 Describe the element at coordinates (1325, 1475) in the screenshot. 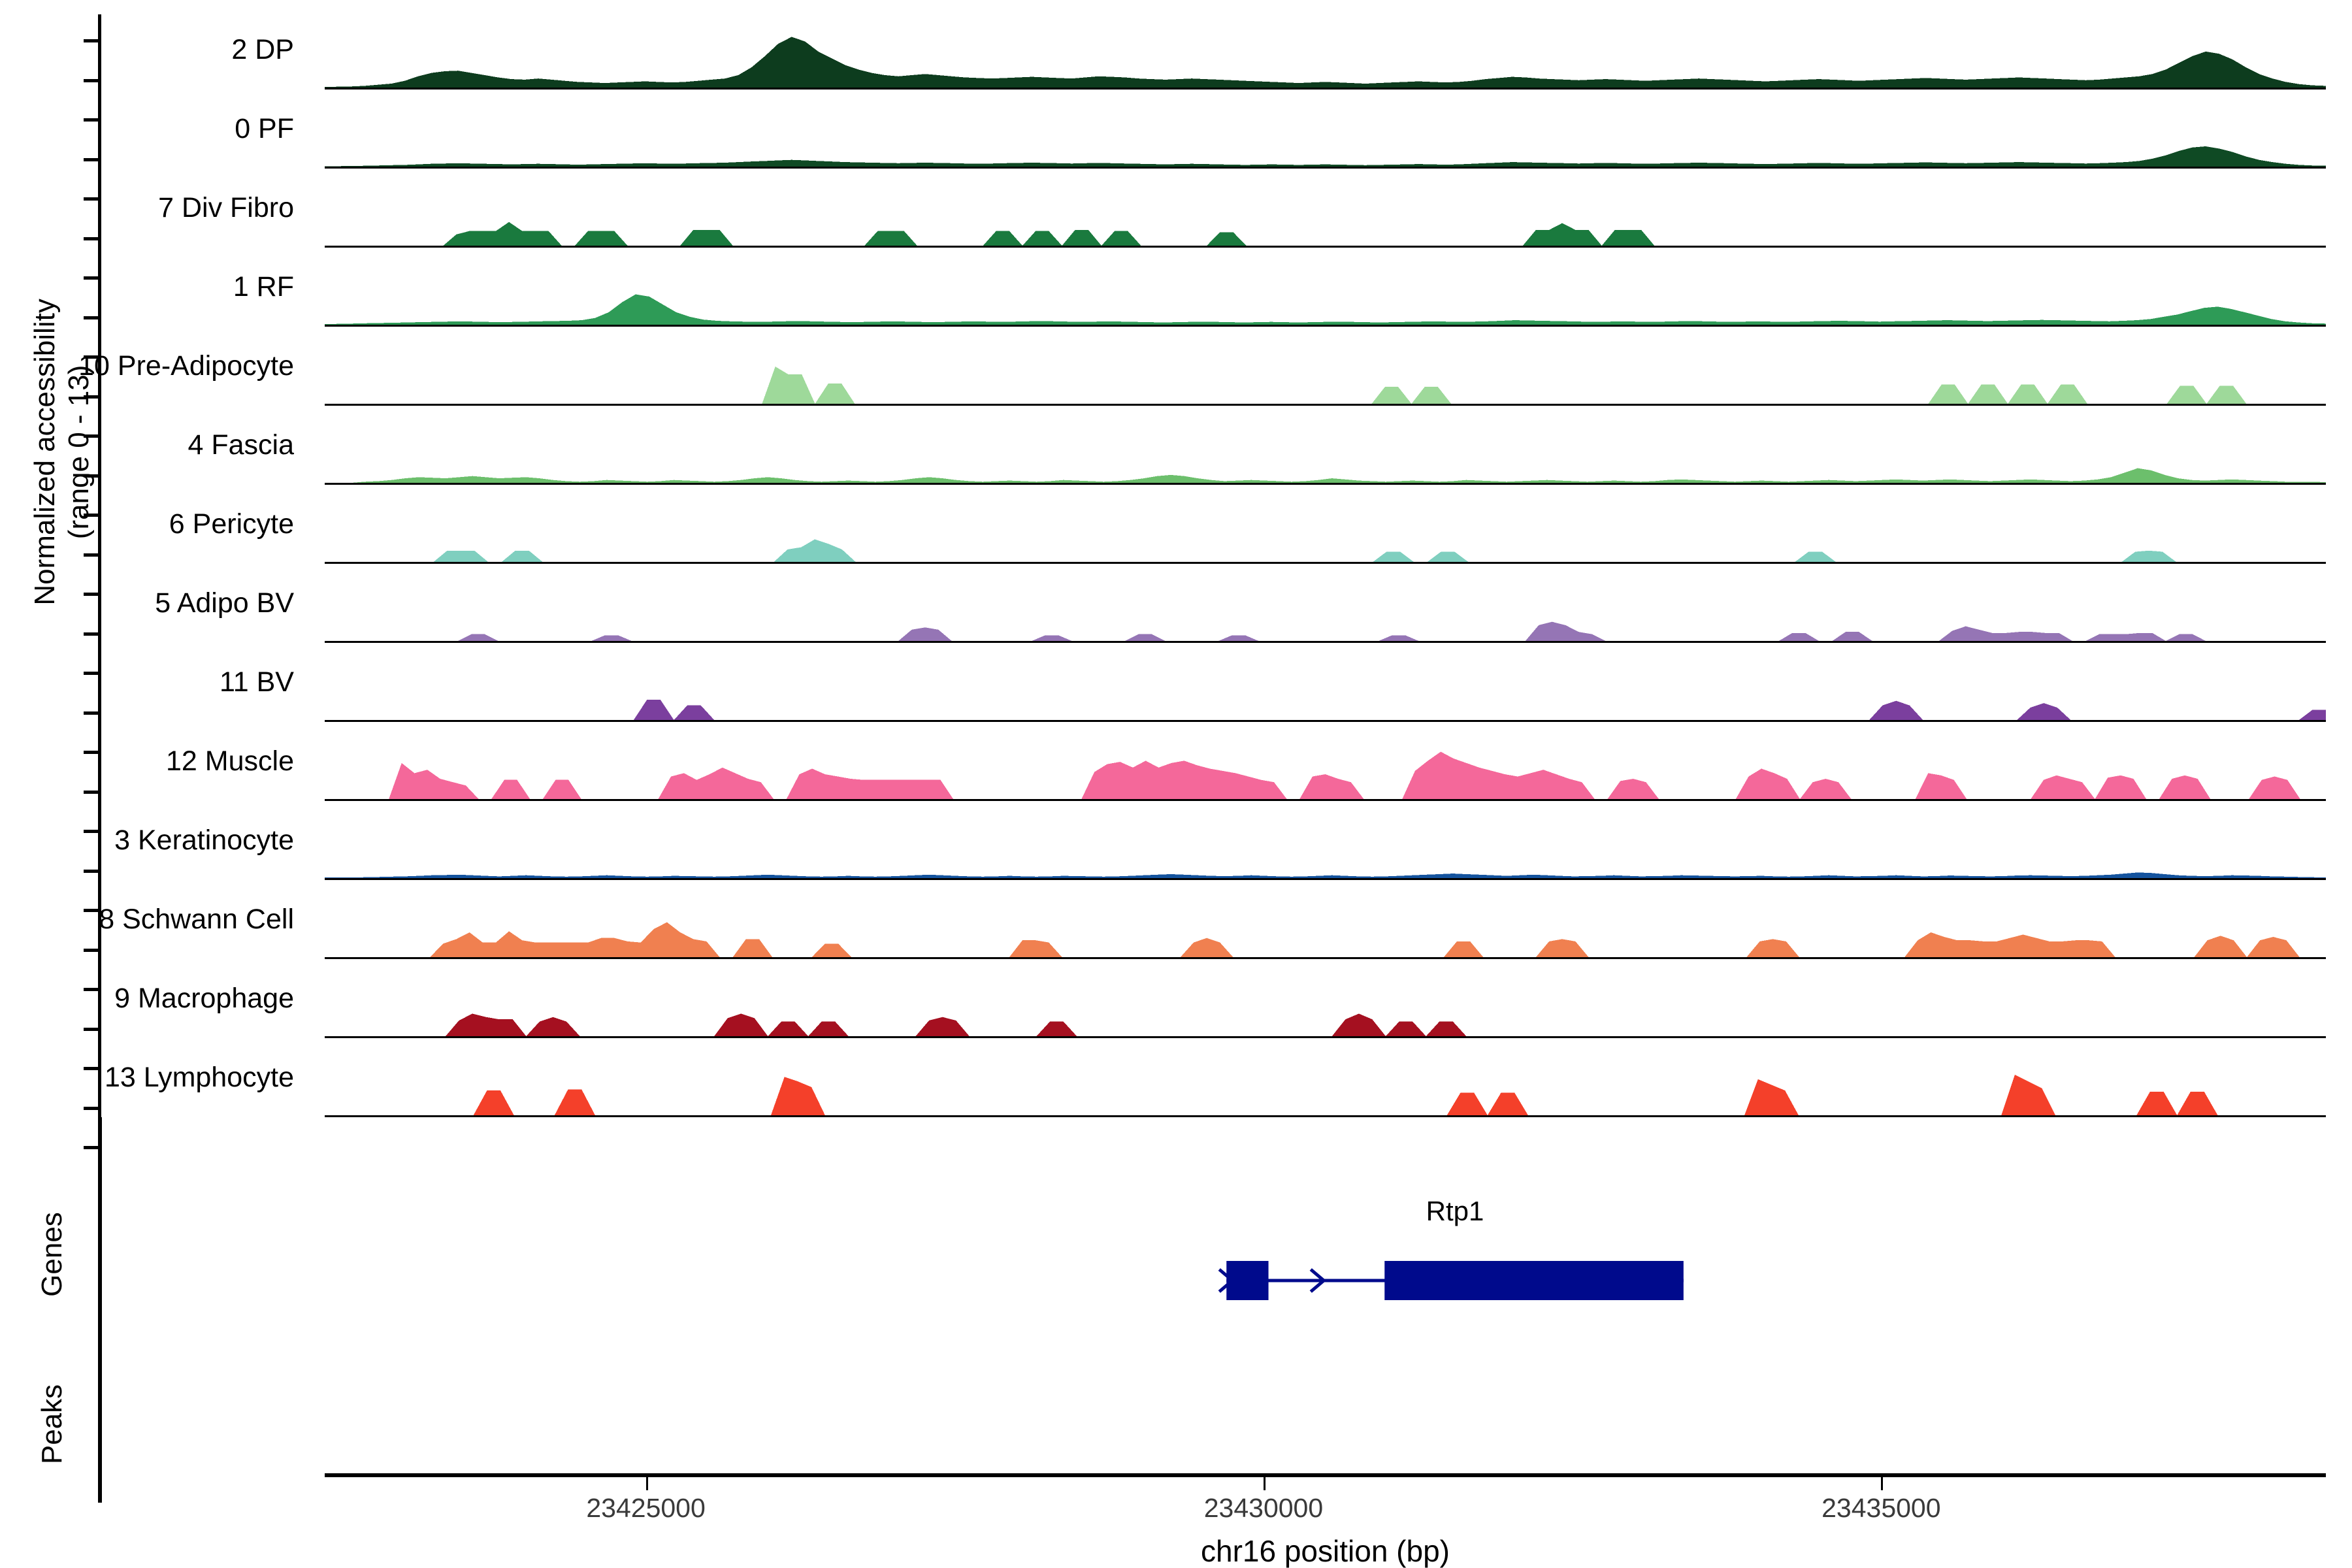

I see `x-axis-spine` at that location.